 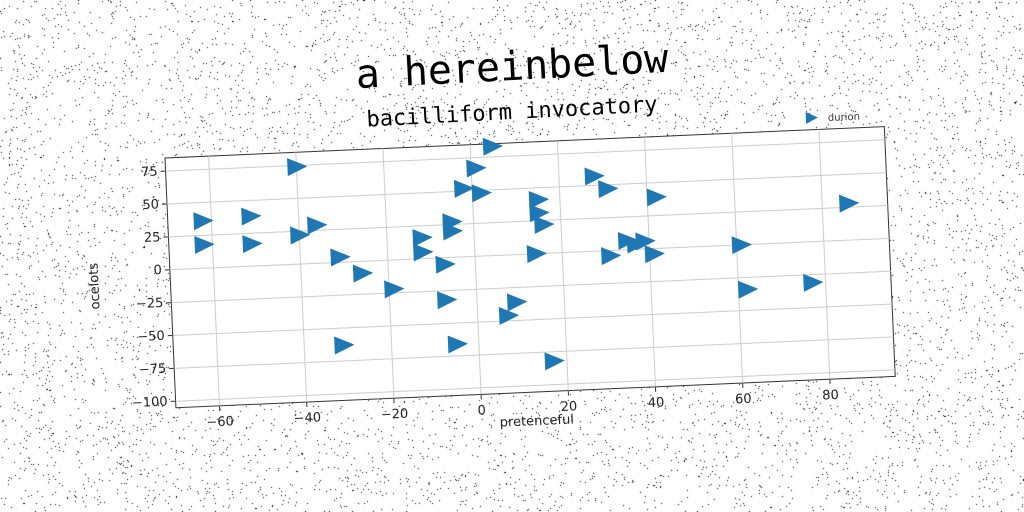 I want to click on x-tick-label: 40, so click(x=656, y=403).